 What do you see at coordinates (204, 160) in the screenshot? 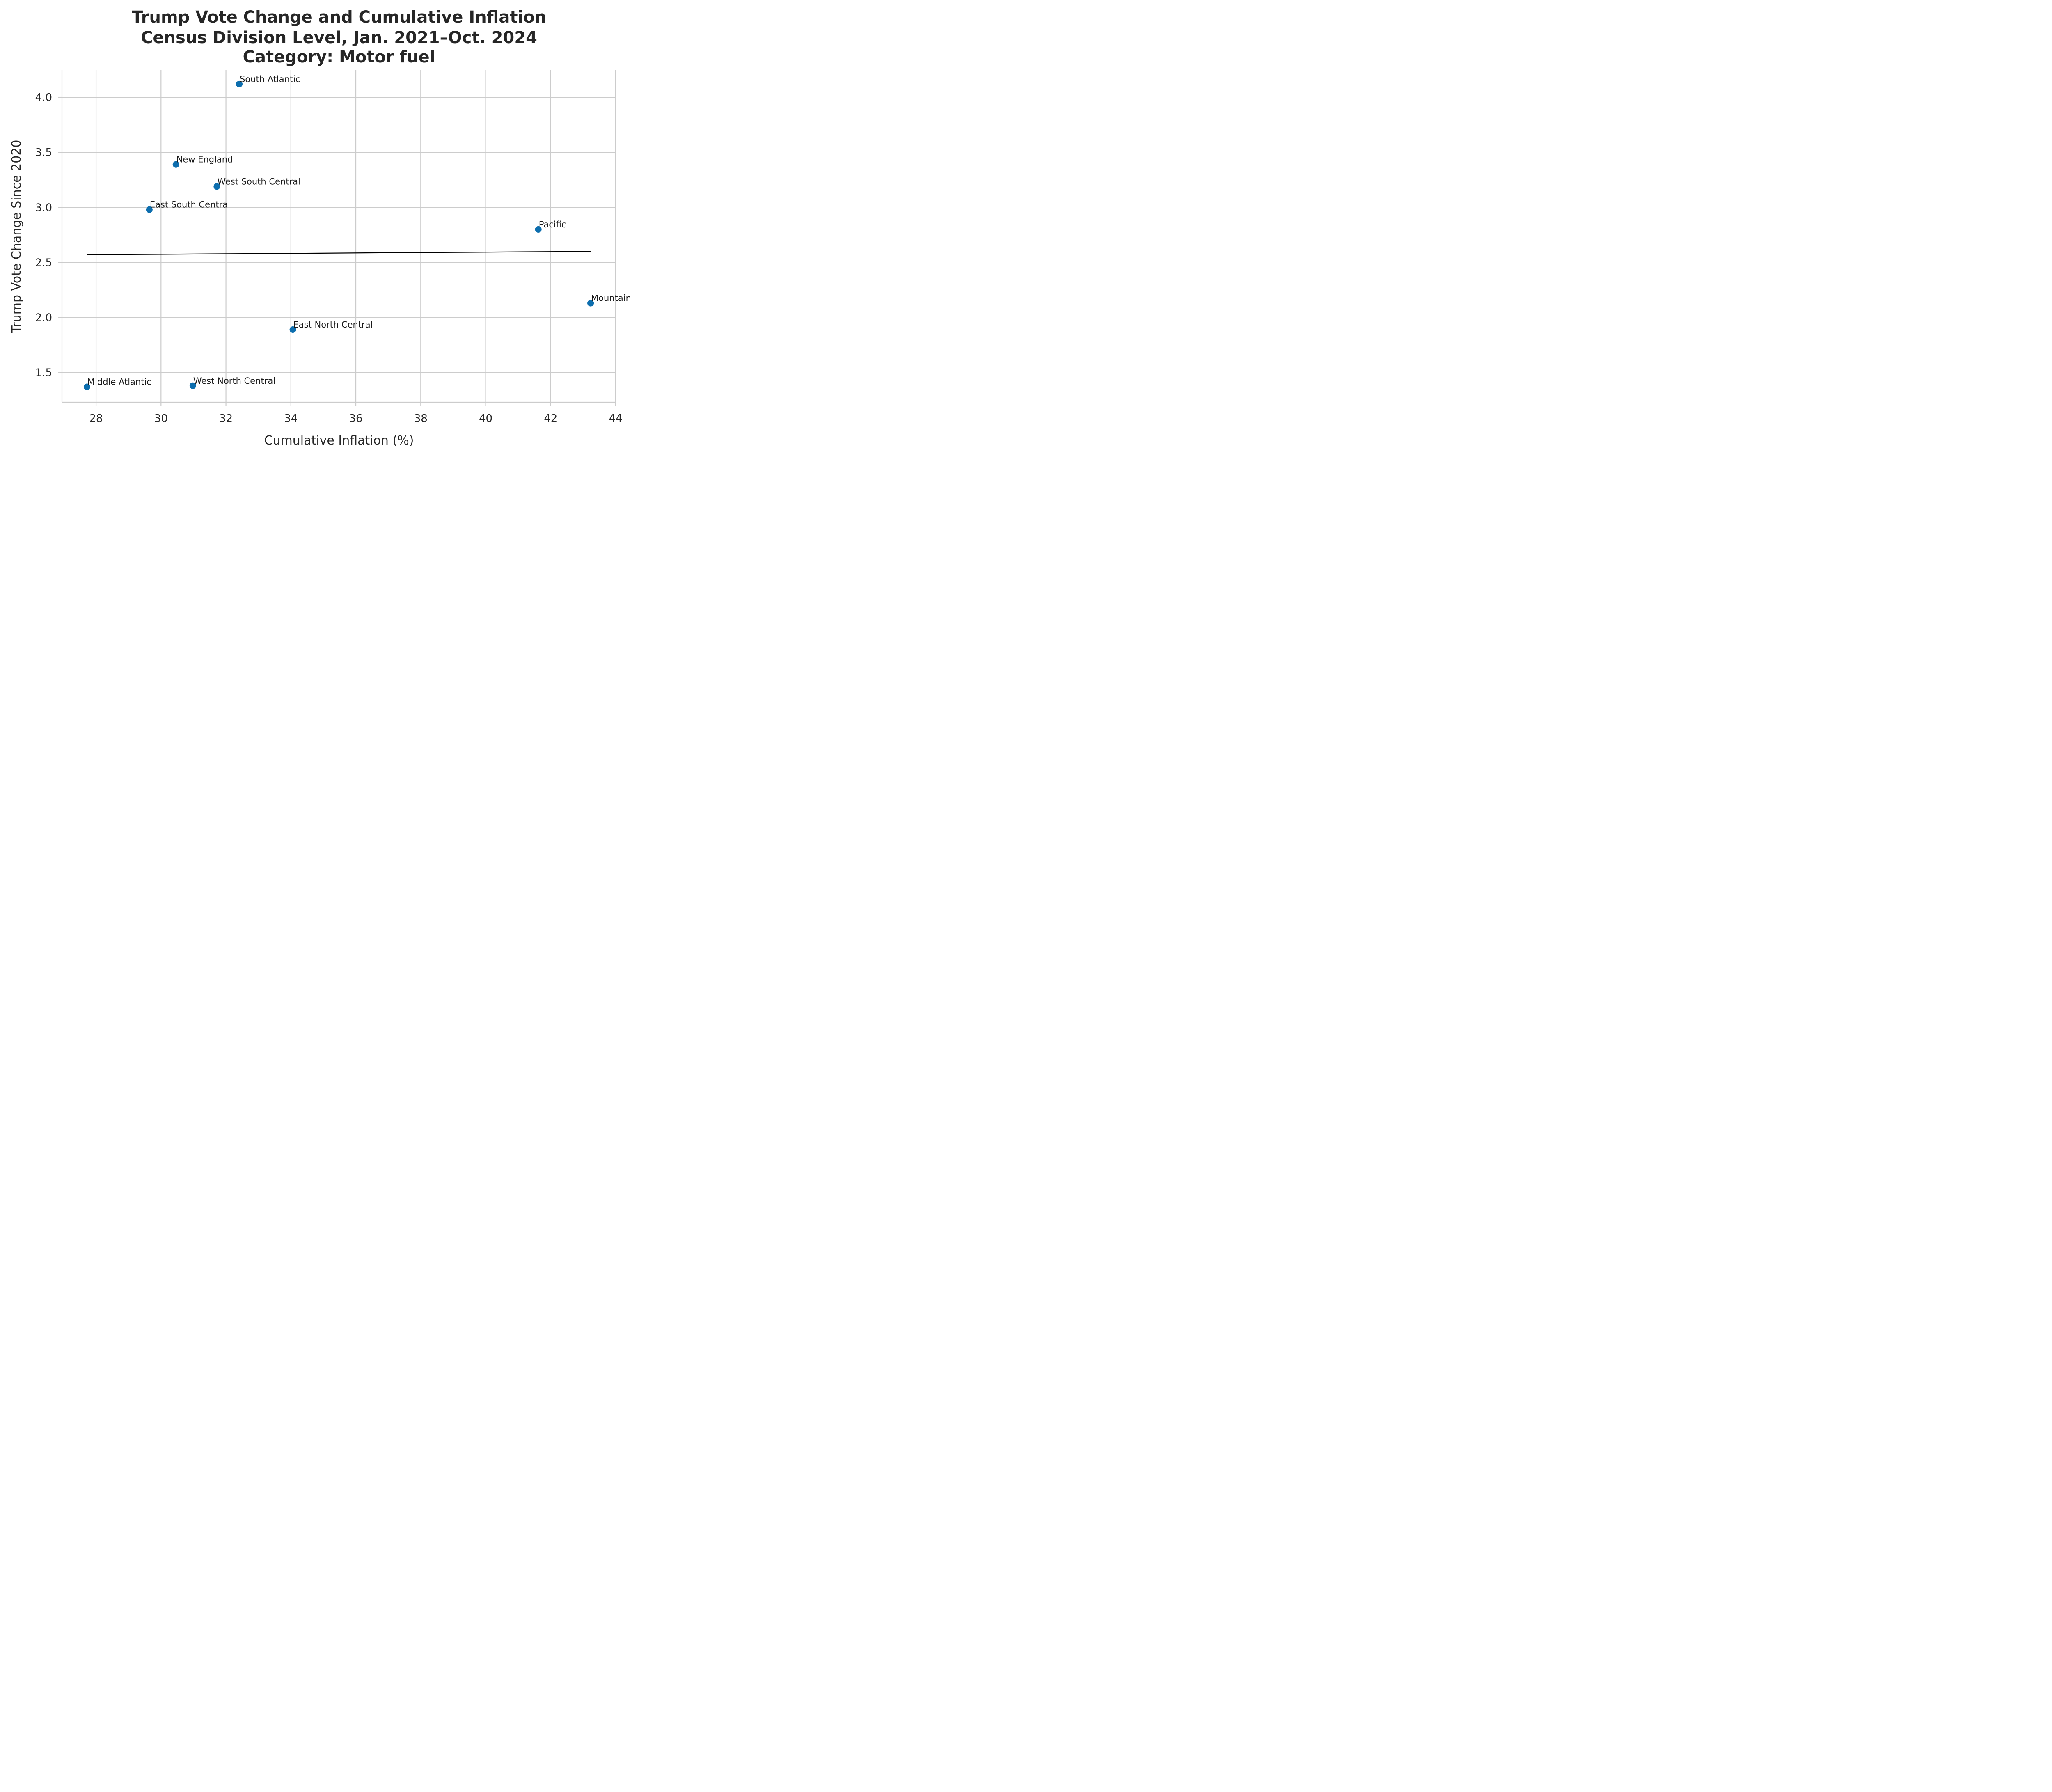
I see `point-label: New England` at bounding box center [204, 160].